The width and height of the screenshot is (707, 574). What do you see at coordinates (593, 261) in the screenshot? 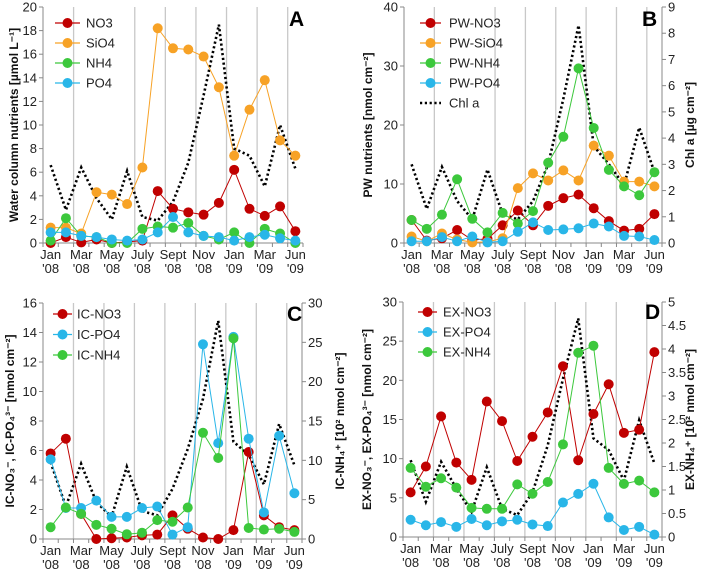
I see `x-tick-label: Jan '09` at bounding box center [593, 261].